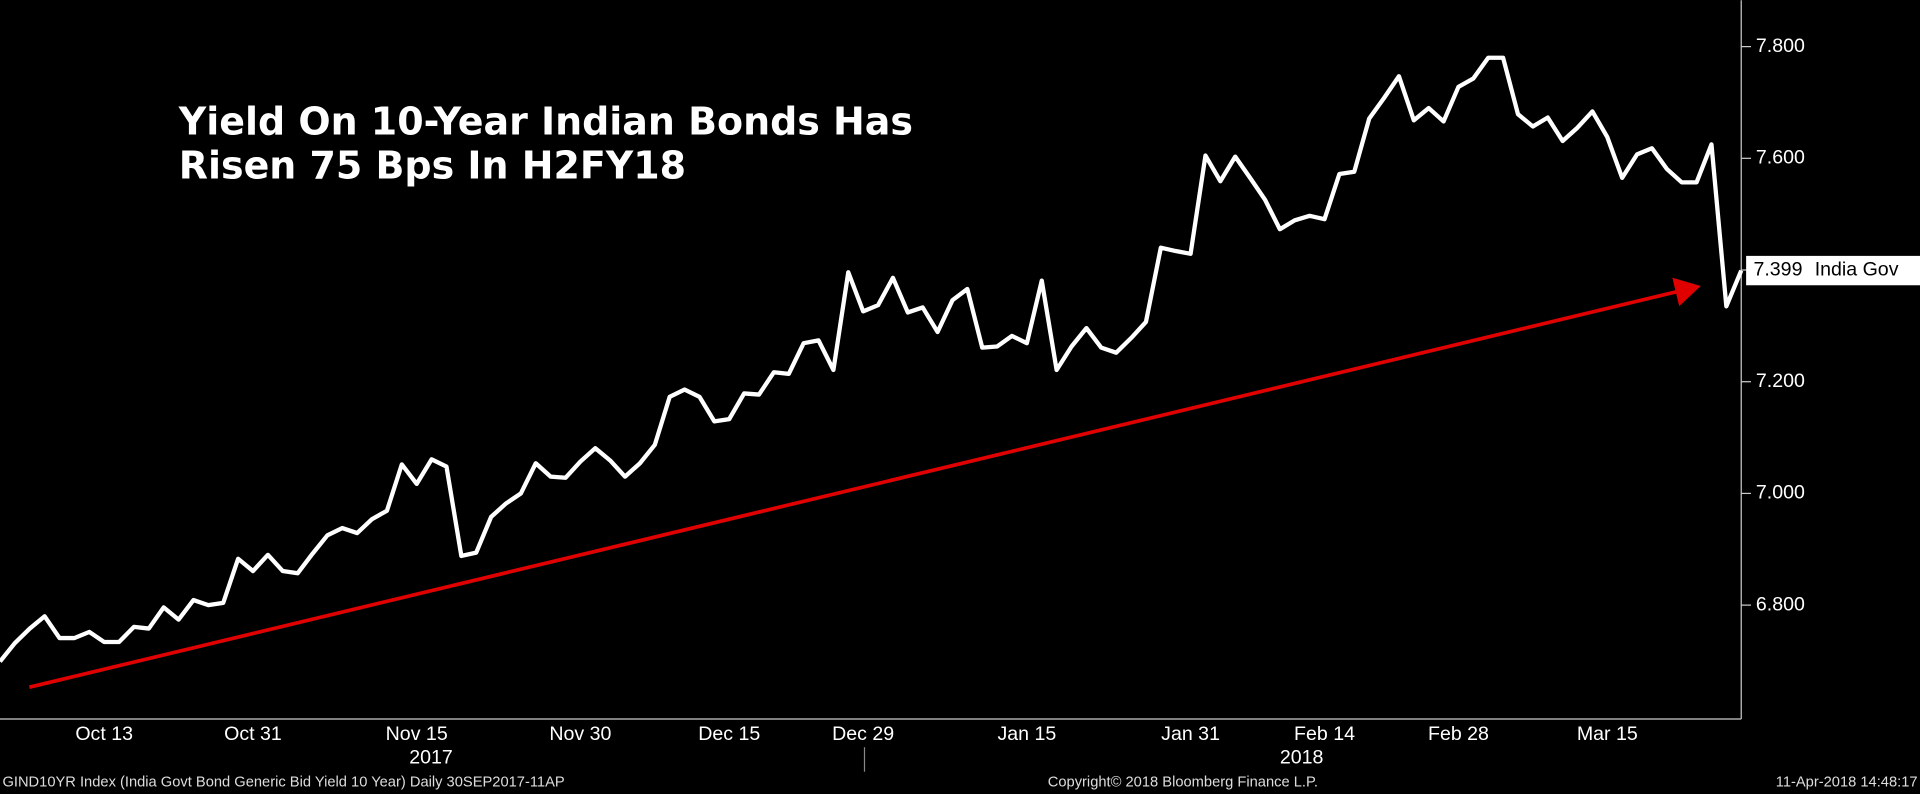  I want to click on footer-timestamp: 11-Apr-2018 14:48:17, so click(1847, 783).